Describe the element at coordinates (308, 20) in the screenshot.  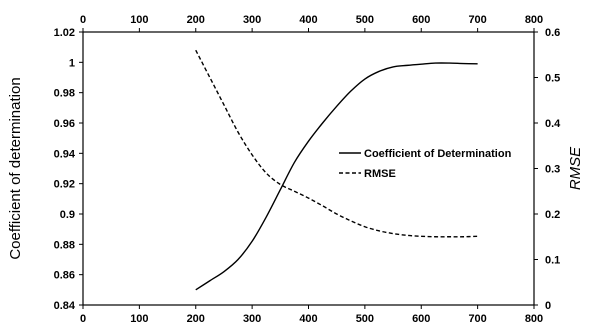
I see `x-tick-label-top: 400` at that location.